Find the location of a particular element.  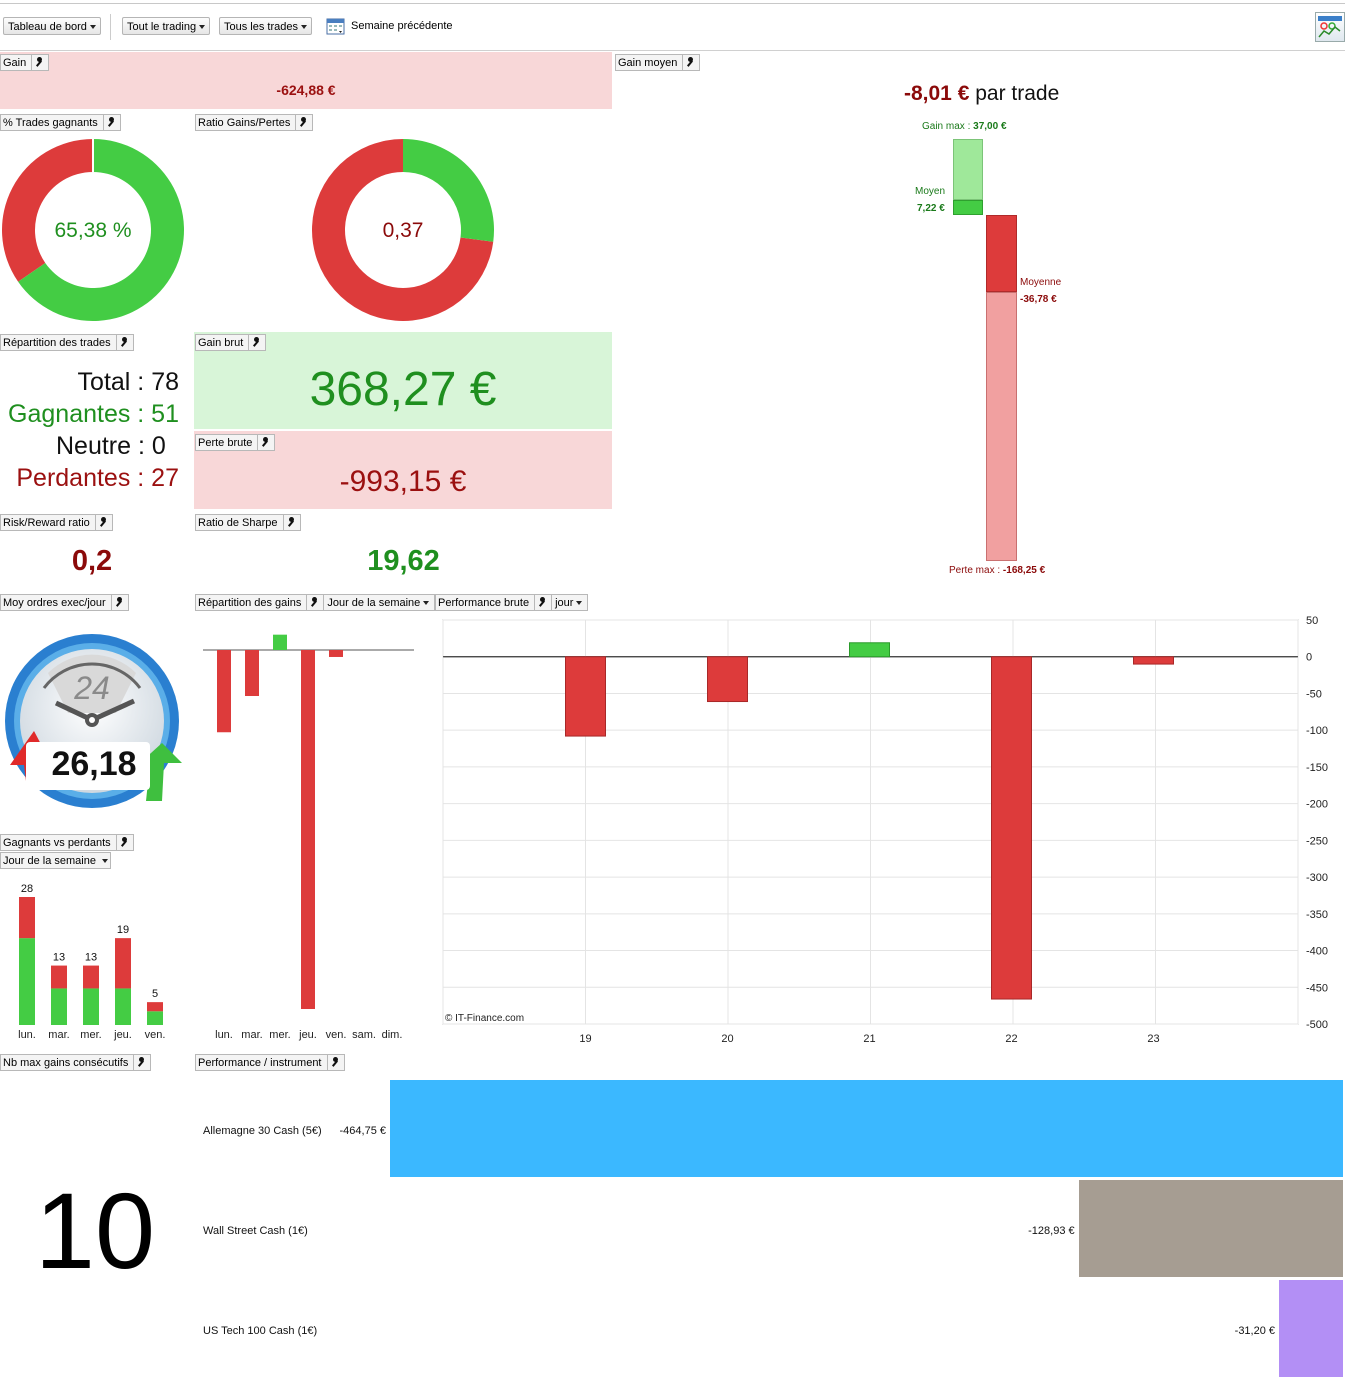

gain-moyen-suffix: par trade is located at coordinates (1017, 93).